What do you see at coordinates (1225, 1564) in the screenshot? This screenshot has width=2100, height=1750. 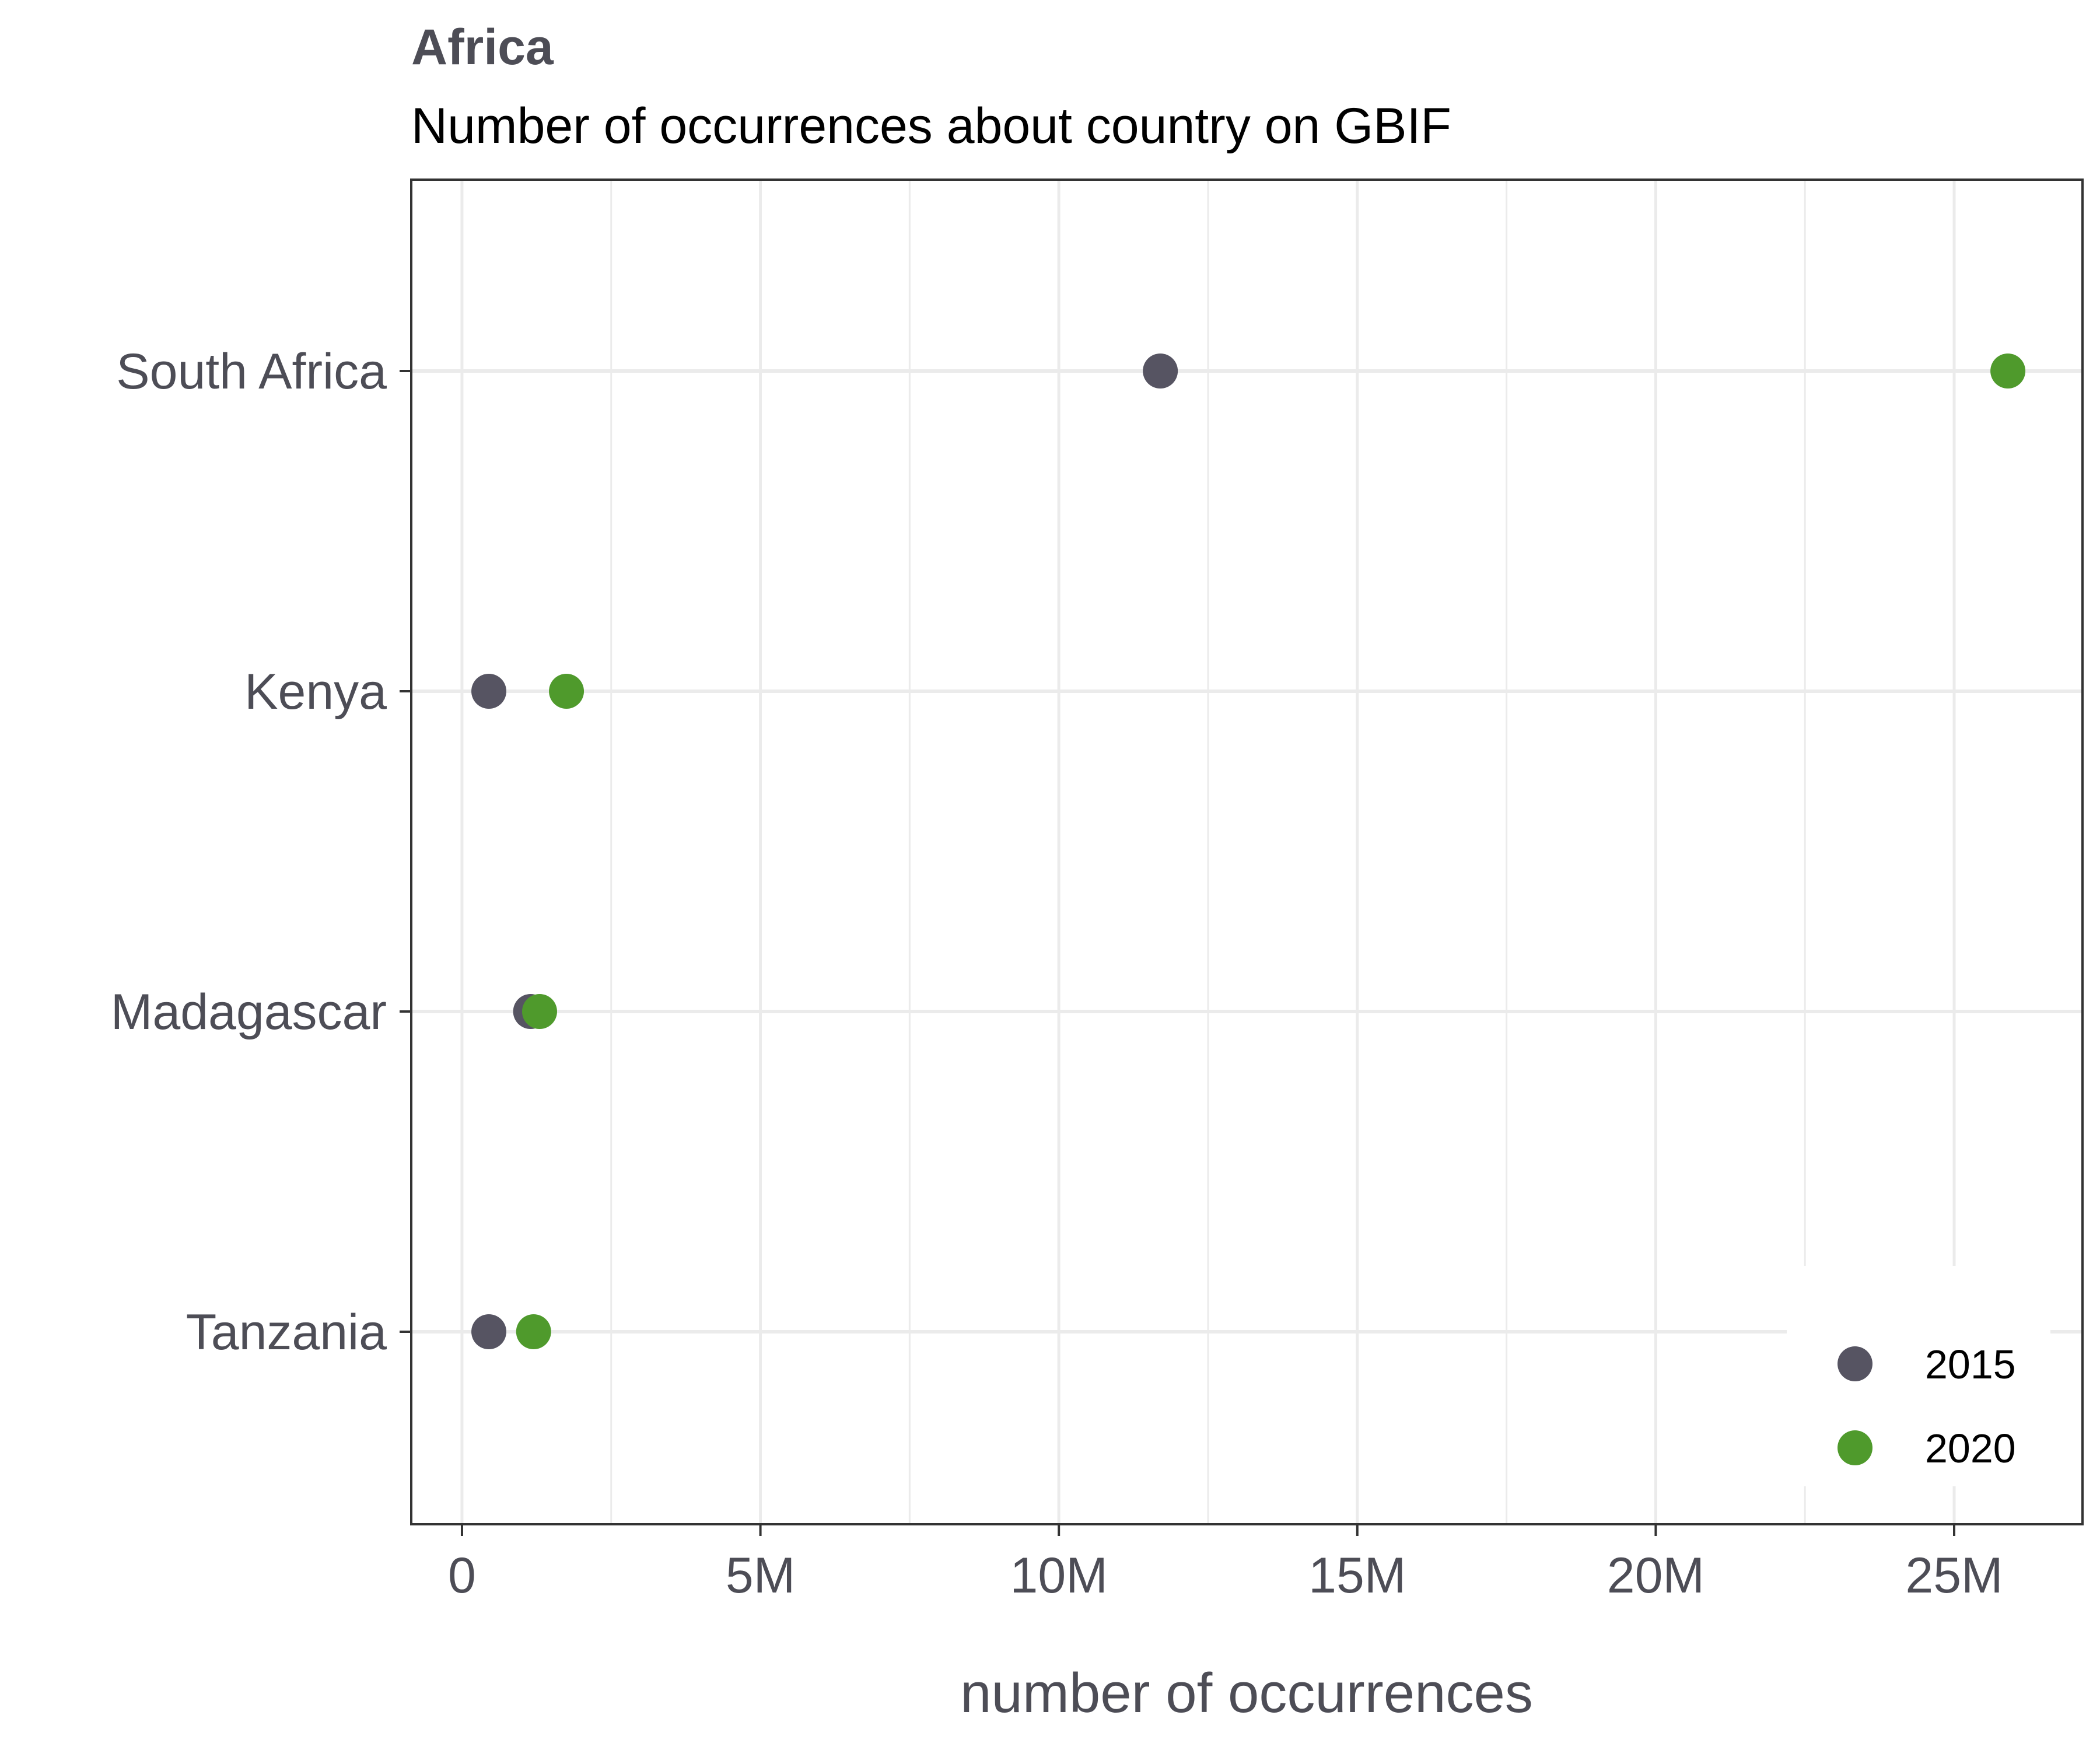 I see `x-axis: 0 5M 10M 15M 20M 25M` at bounding box center [1225, 1564].